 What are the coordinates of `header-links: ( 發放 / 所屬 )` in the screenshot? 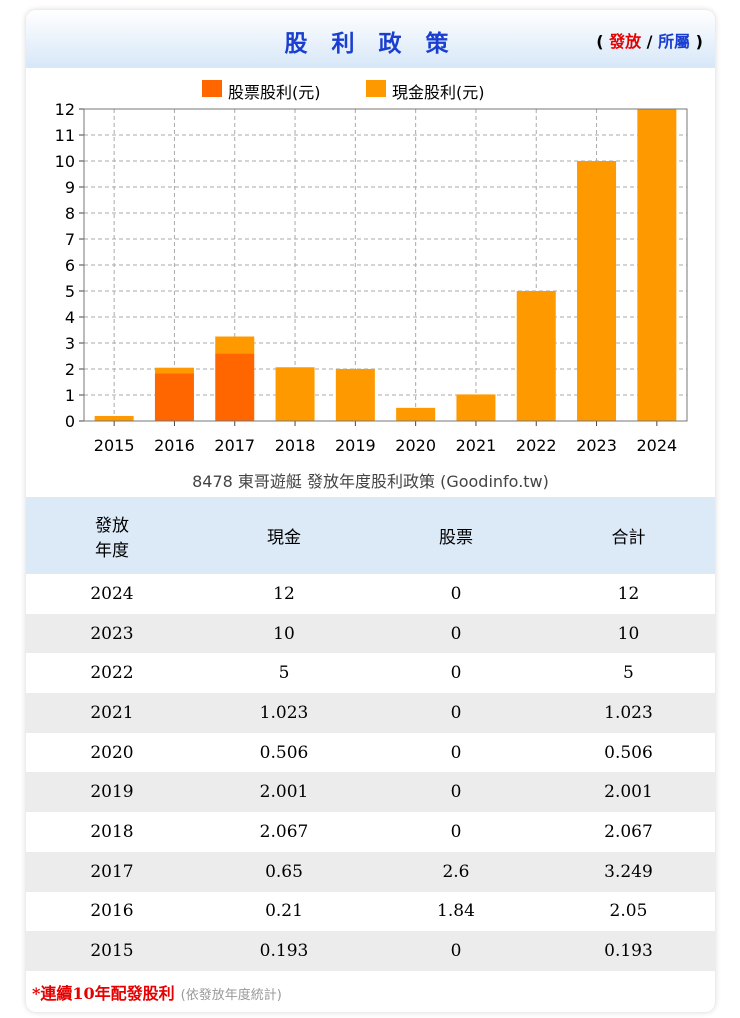 It's located at (649, 40).